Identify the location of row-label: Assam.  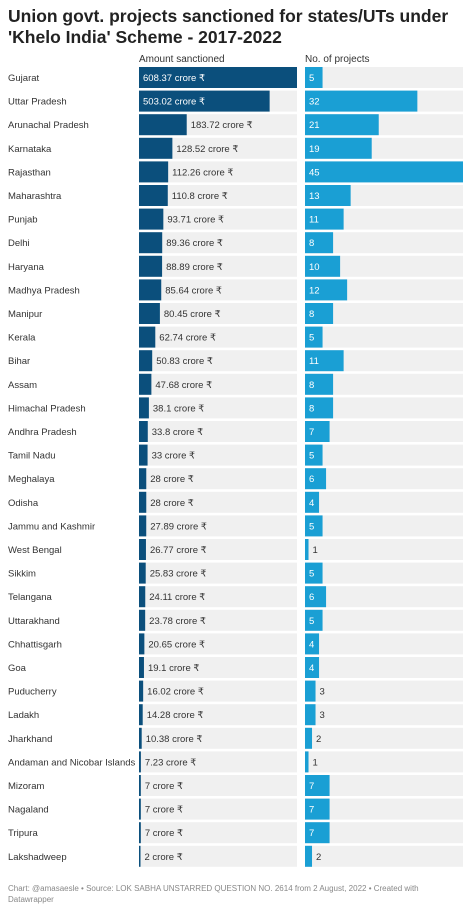
(22, 385).